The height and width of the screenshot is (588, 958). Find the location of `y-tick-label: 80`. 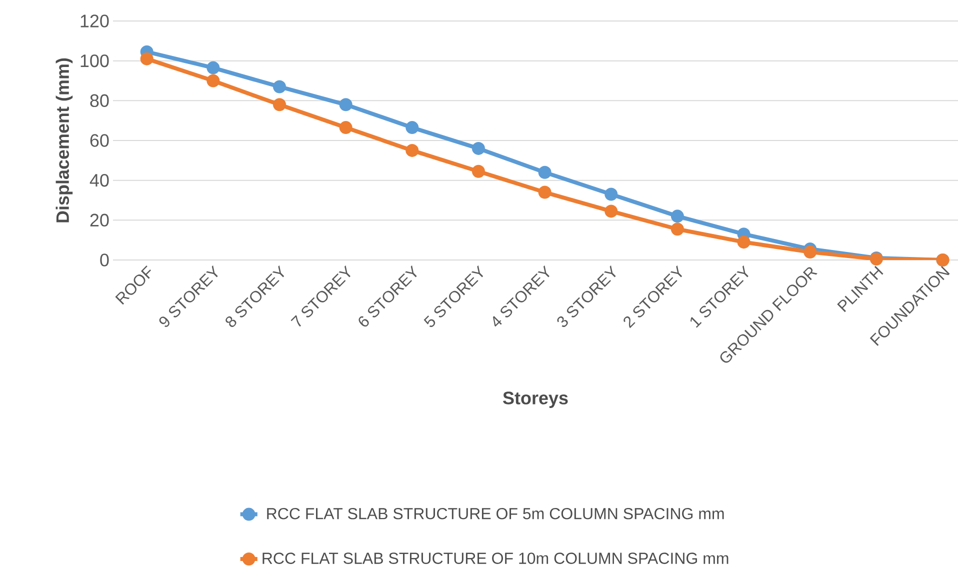

y-tick-label: 80 is located at coordinates (99, 101).